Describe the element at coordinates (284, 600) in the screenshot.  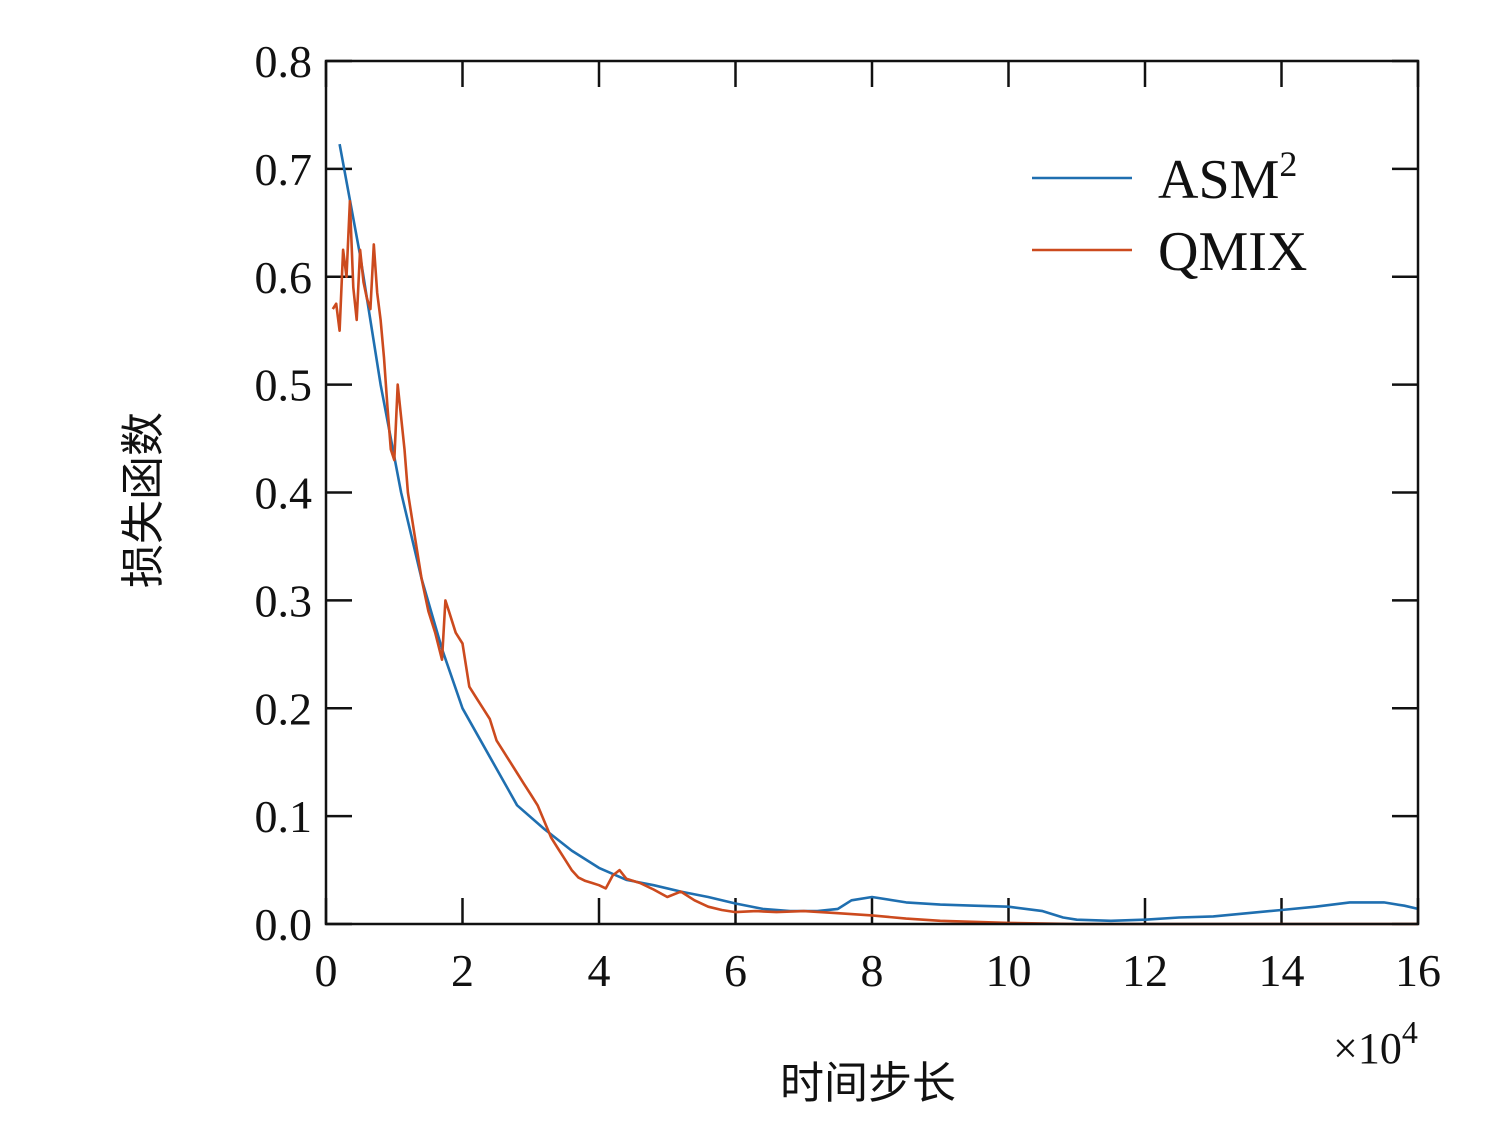
I see `y-tick-label: 0.3` at that location.